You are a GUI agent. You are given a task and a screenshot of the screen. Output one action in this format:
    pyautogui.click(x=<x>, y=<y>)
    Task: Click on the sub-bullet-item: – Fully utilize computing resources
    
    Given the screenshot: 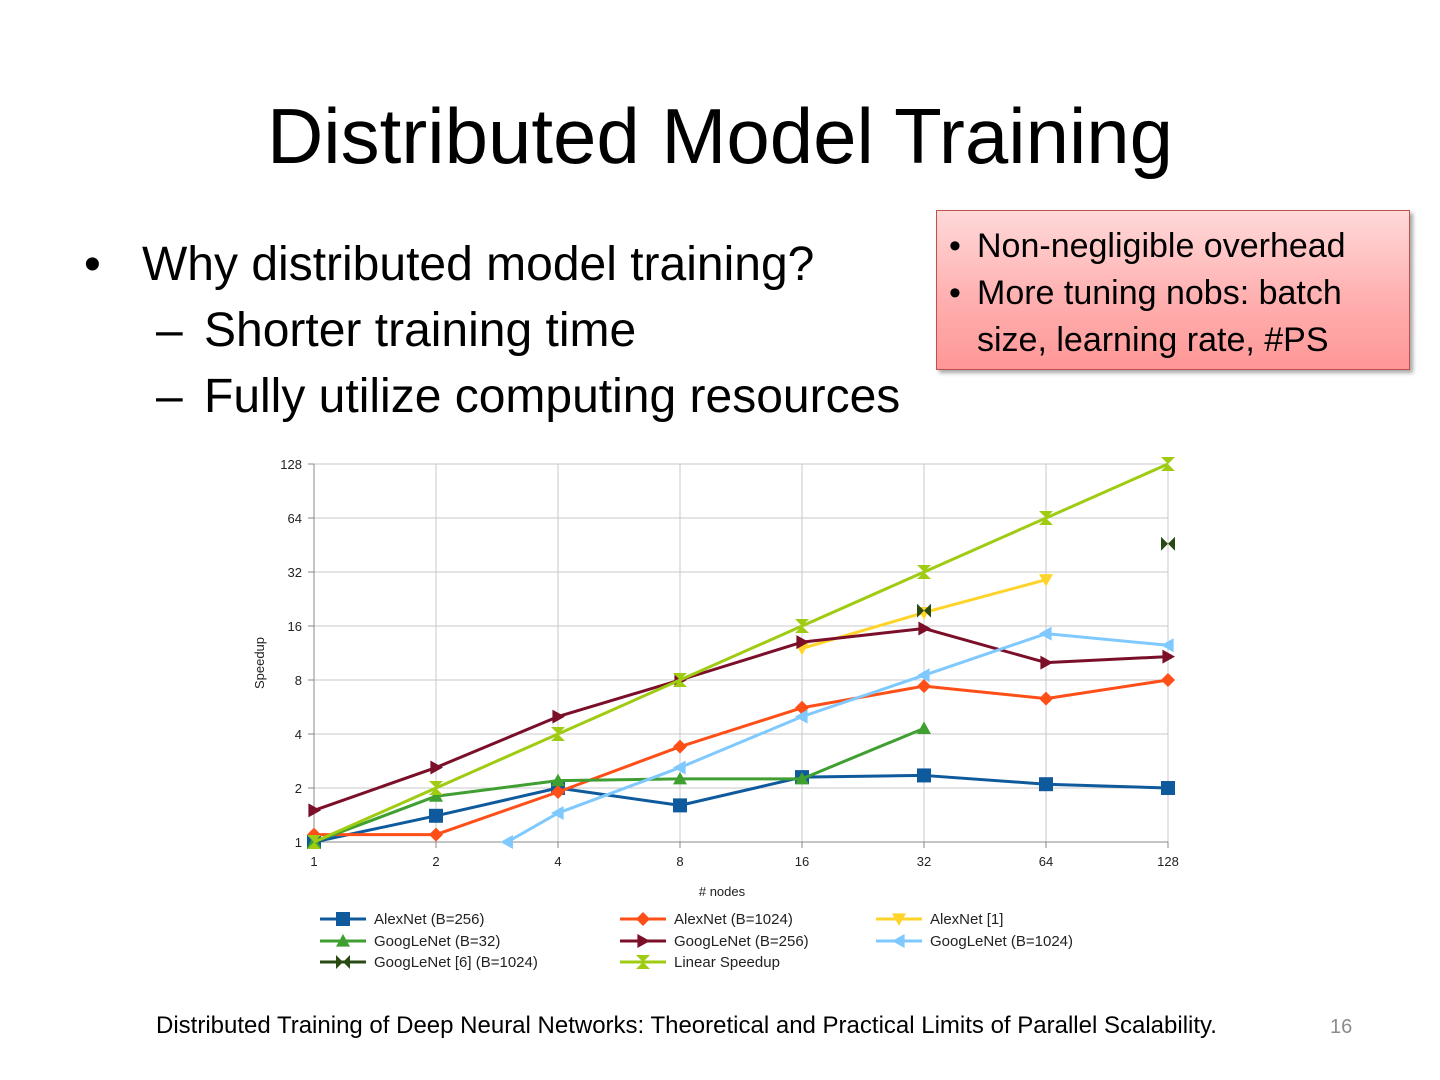 What is the action you would take?
    pyautogui.click(x=492, y=397)
    